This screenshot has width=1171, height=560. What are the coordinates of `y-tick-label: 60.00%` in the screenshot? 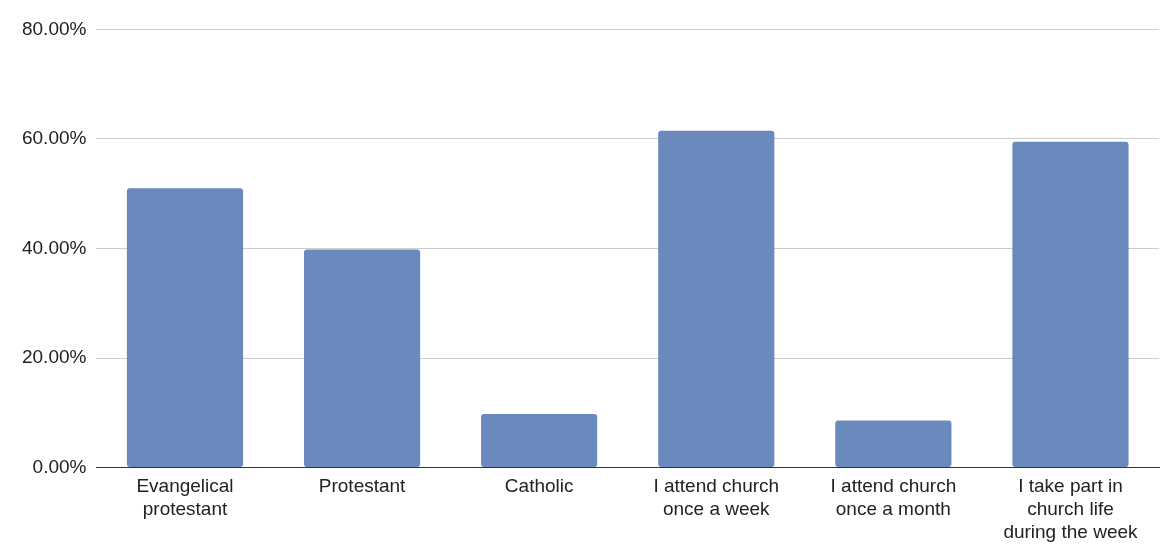 It's located at (54, 138).